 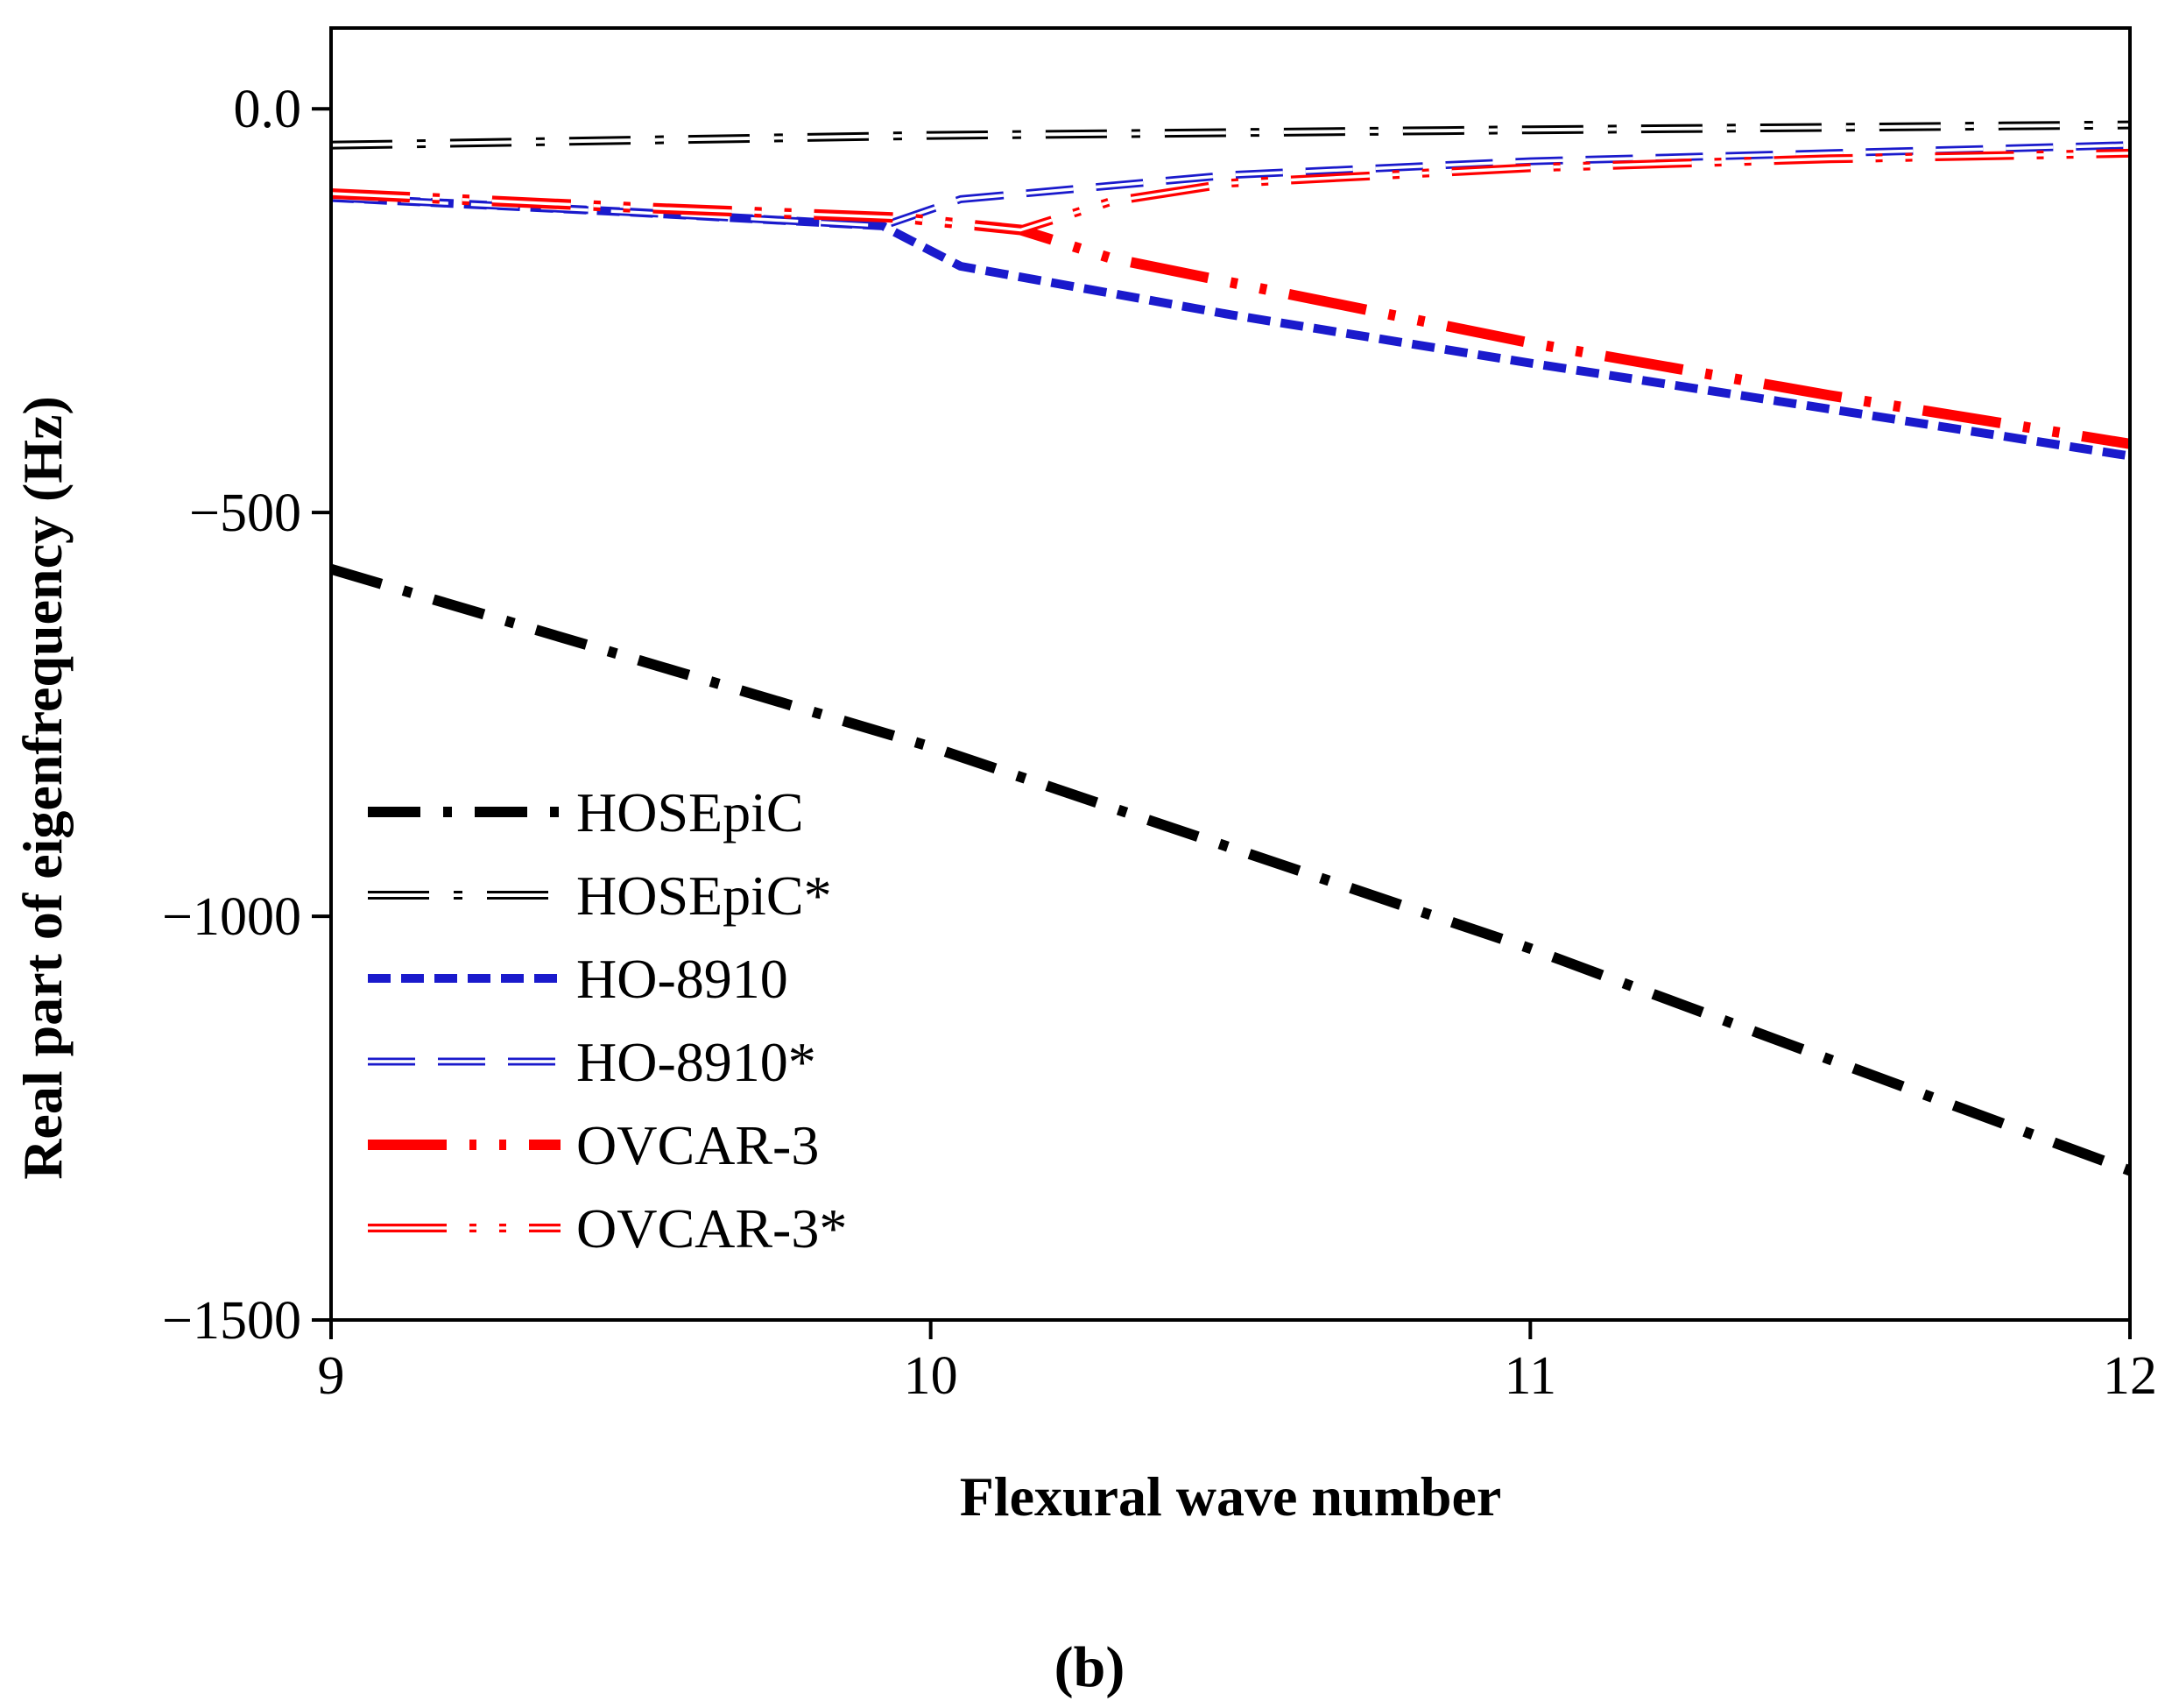 What do you see at coordinates (712, 1228) in the screenshot?
I see `legend-label: OVCAR-3*` at bounding box center [712, 1228].